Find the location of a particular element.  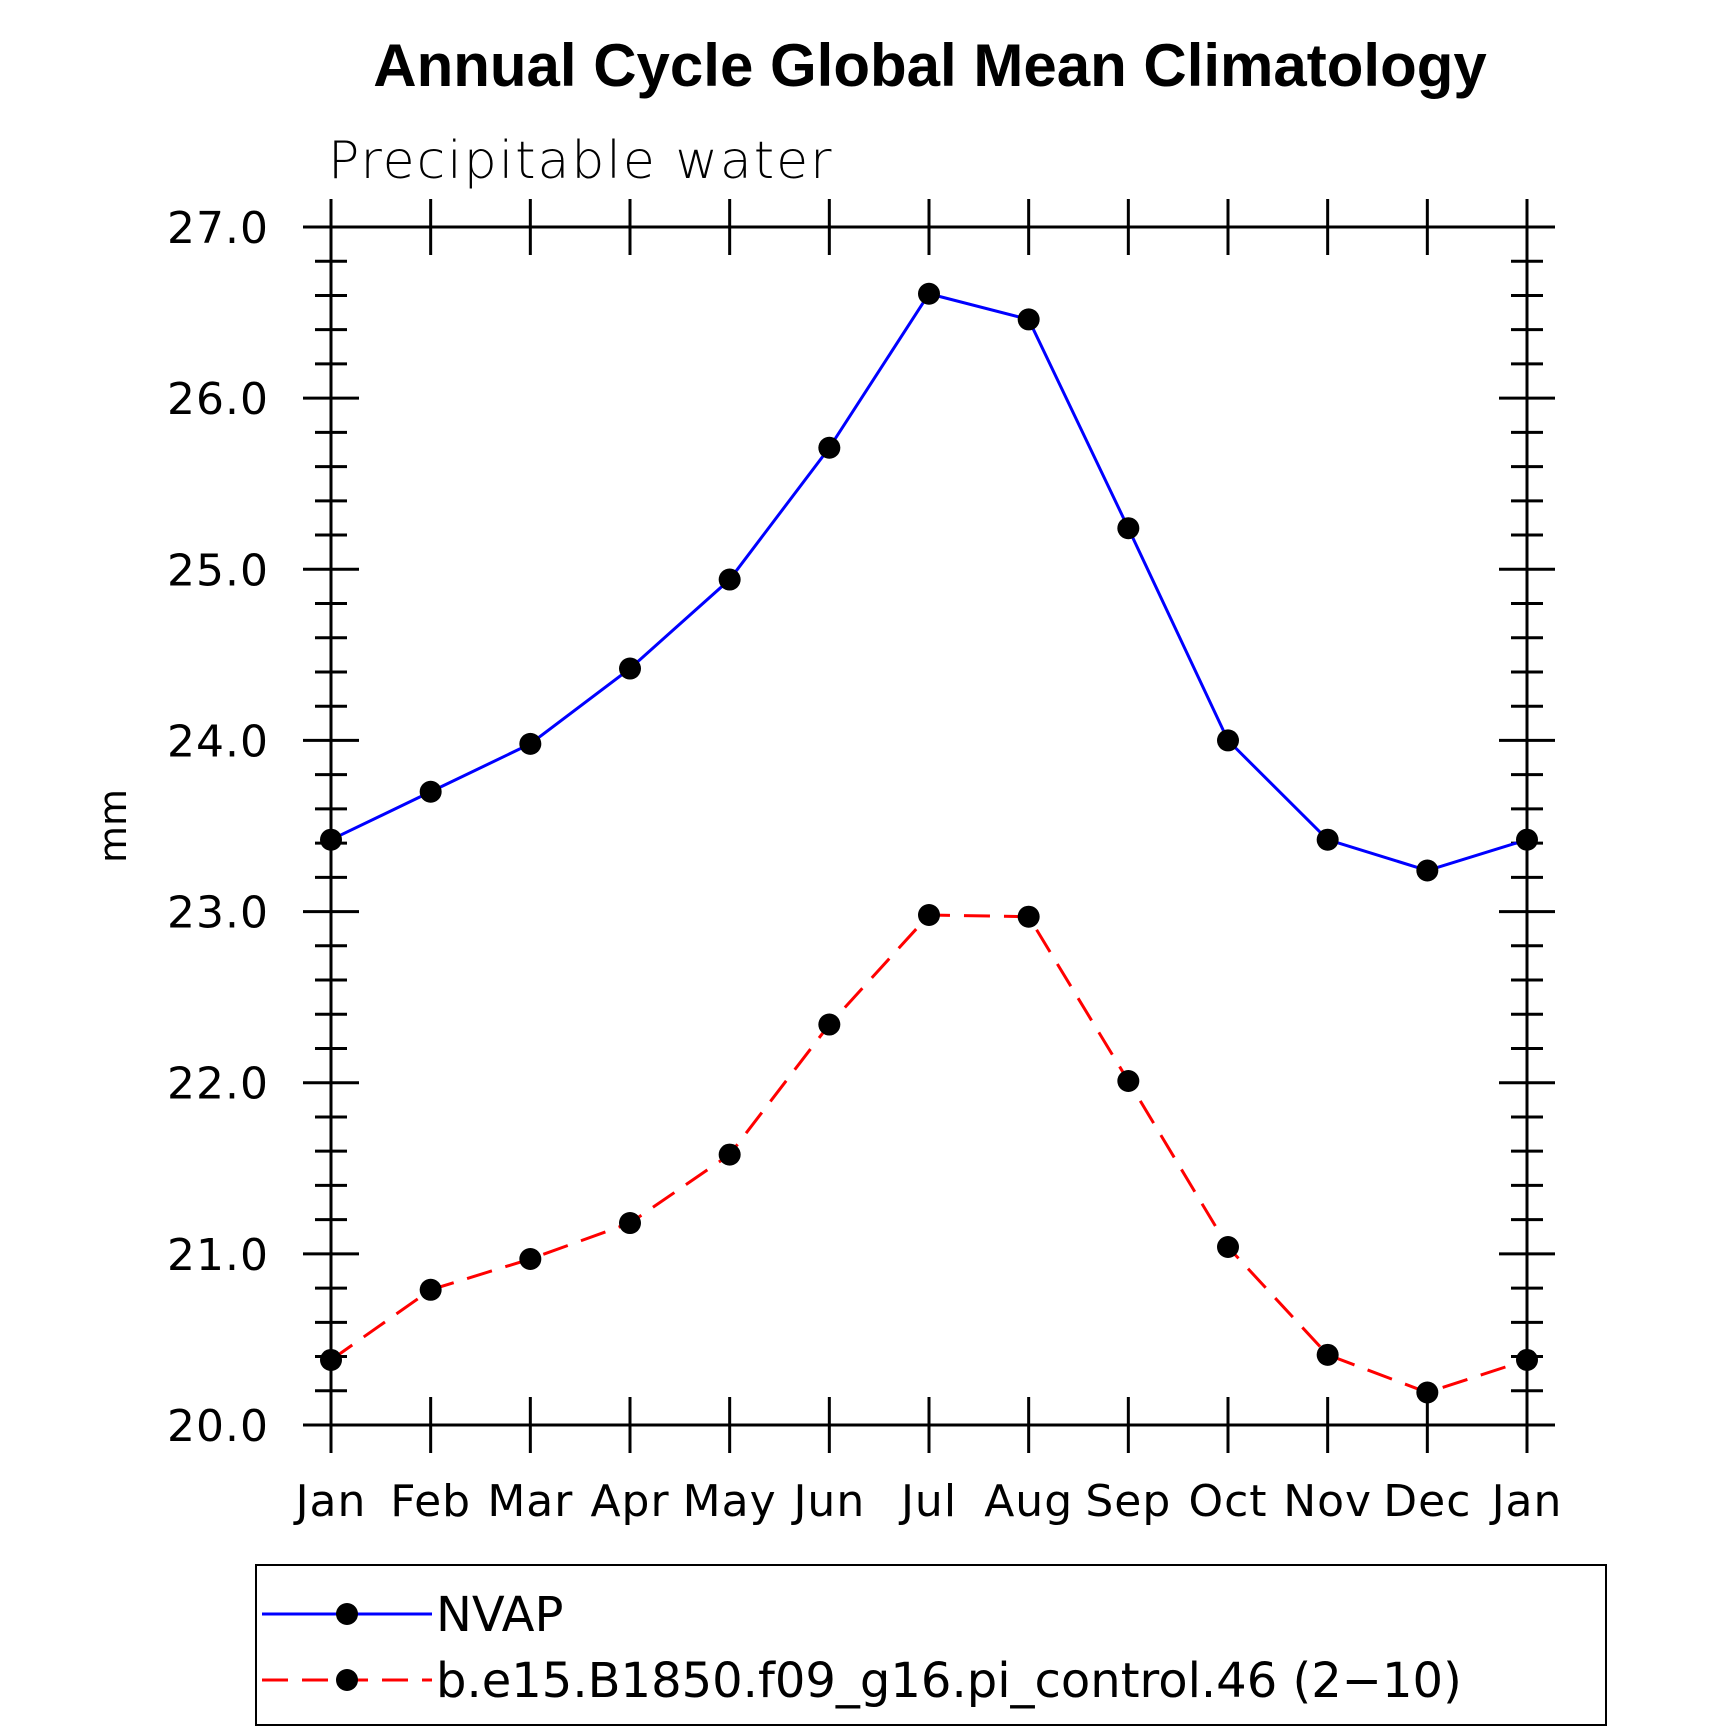

y-tick-label: 23.0 is located at coordinates (218, 913).